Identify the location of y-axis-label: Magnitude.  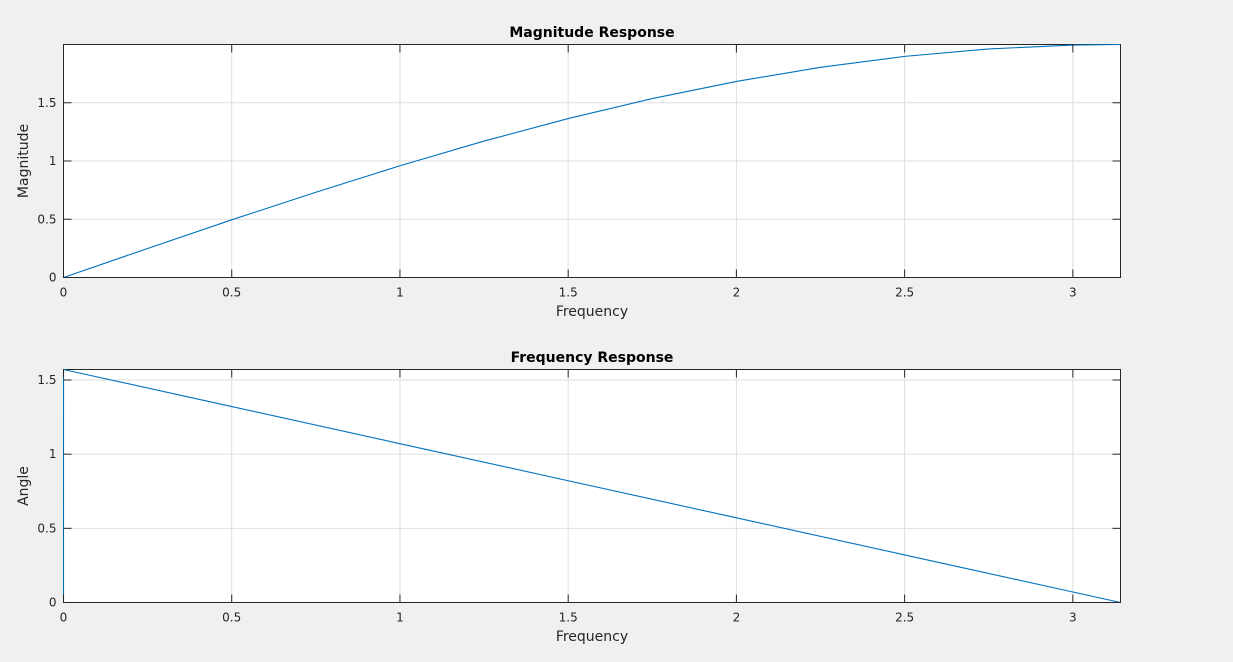
(24, 161).